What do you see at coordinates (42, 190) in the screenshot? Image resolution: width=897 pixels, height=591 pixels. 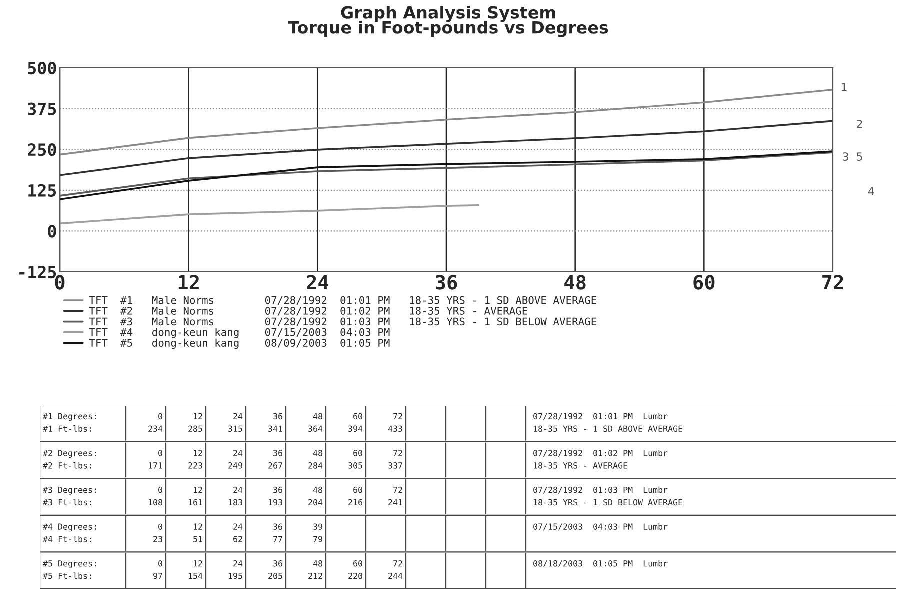 I see `y-tick-label: 125` at bounding box center [42, 190].